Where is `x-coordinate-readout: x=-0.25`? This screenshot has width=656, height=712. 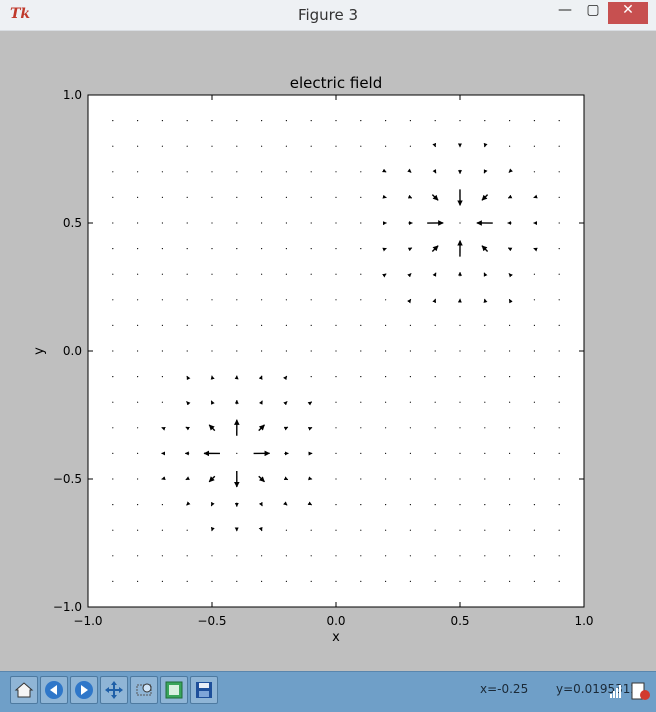
x-coordinate-readout: x=-0.25 is located at coordinates (504, 689).